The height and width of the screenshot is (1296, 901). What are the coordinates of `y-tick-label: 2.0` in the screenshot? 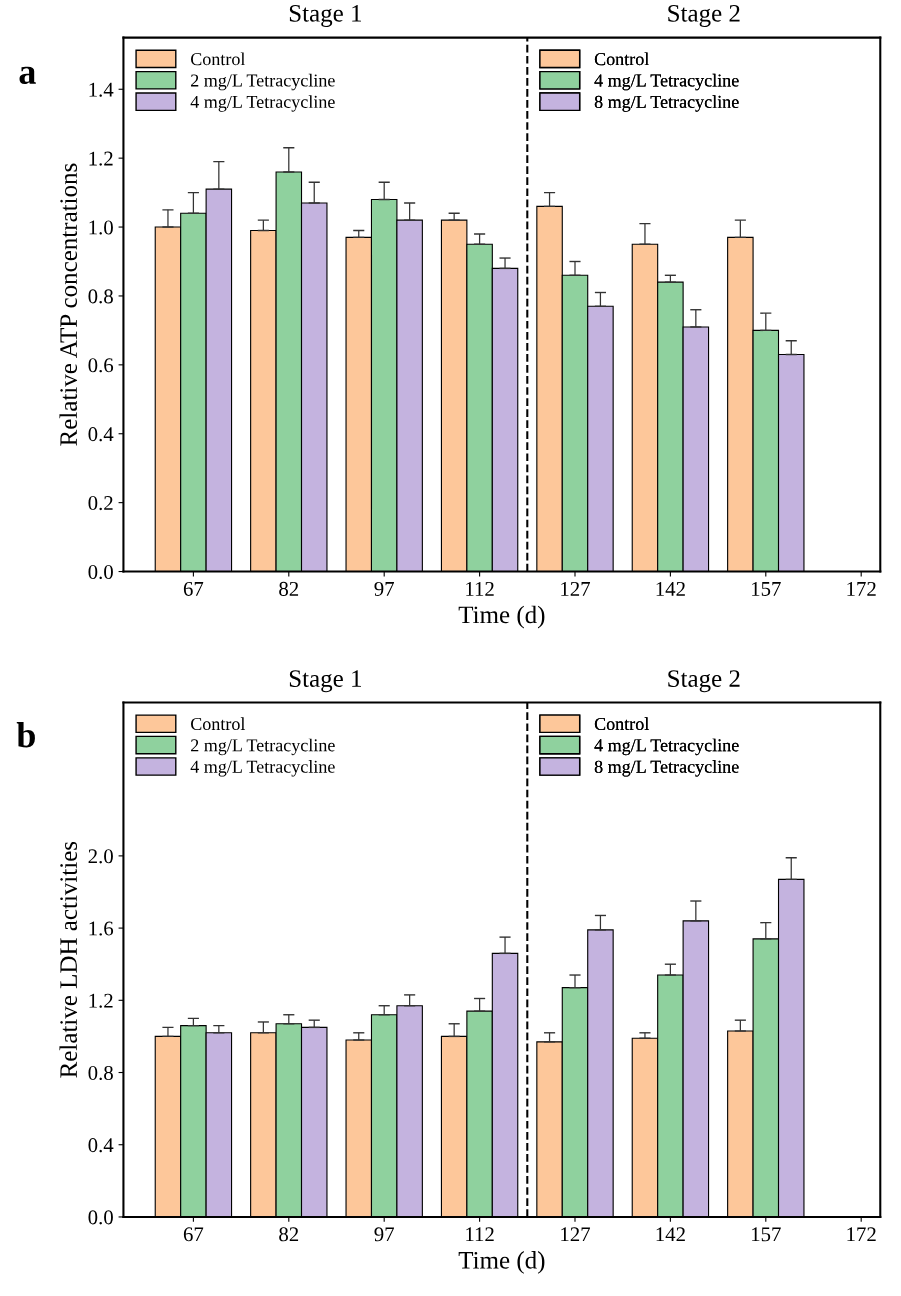 It's located at (100, 856).